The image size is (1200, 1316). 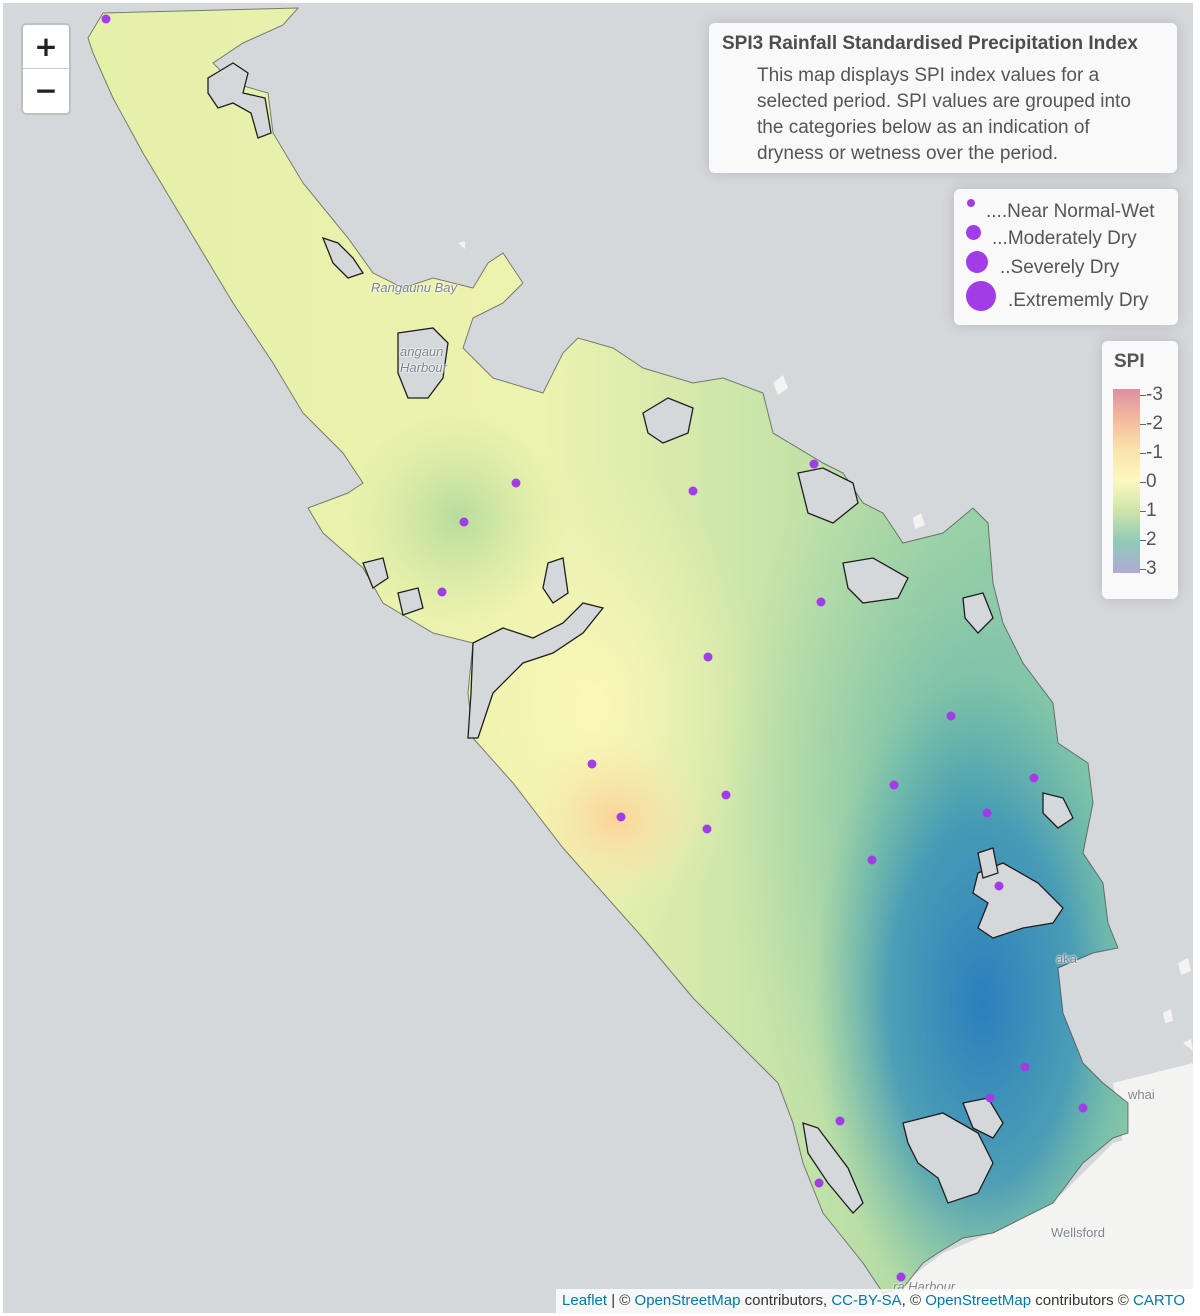 What do you see at coordinates (423, 367) in the screenshot?
I see `rangaunu-harbour-label-2: Harbour` at bounding box center [423, 367].